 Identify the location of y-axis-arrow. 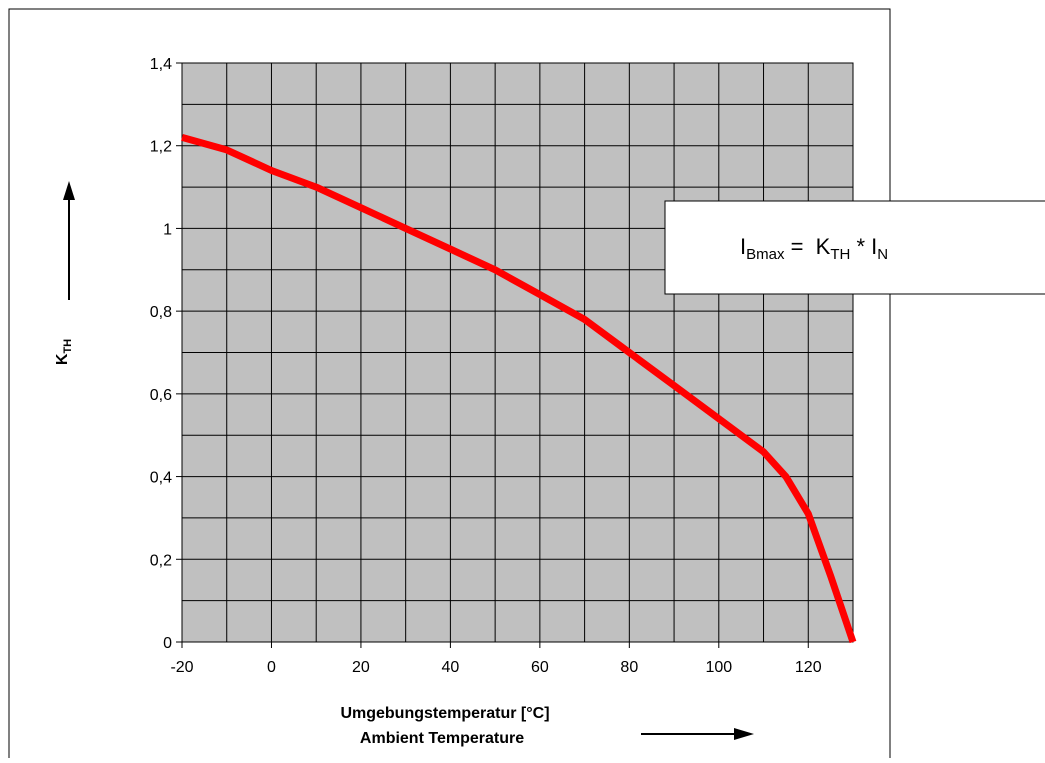
(69, 240).